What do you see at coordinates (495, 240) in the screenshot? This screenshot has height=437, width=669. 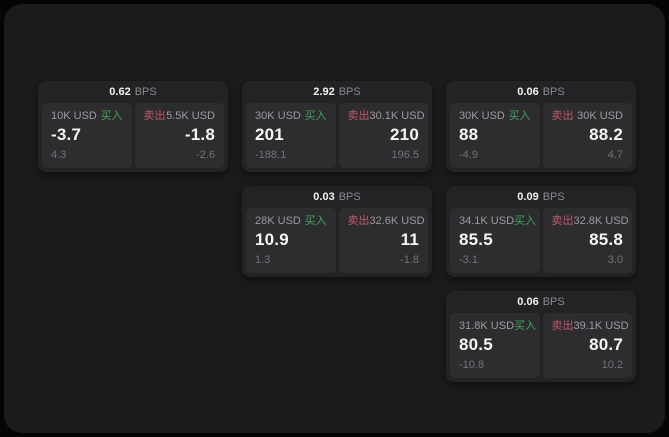 I see `buy-panel: 34.1K USD 买入 85.5 -3.1` at bounding box center [495, 240].